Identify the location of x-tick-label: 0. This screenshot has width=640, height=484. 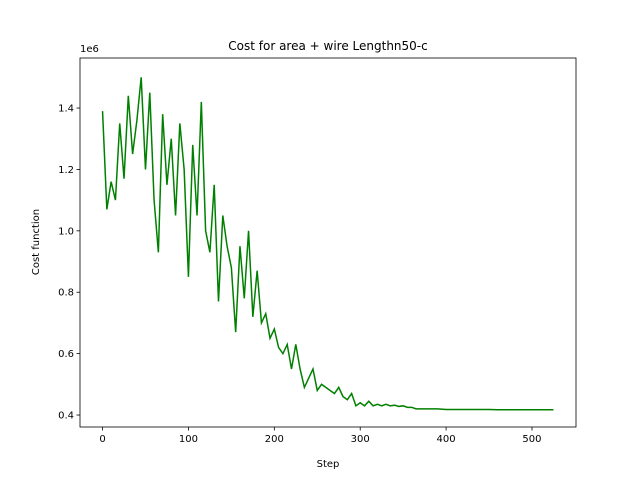
(102, 439).